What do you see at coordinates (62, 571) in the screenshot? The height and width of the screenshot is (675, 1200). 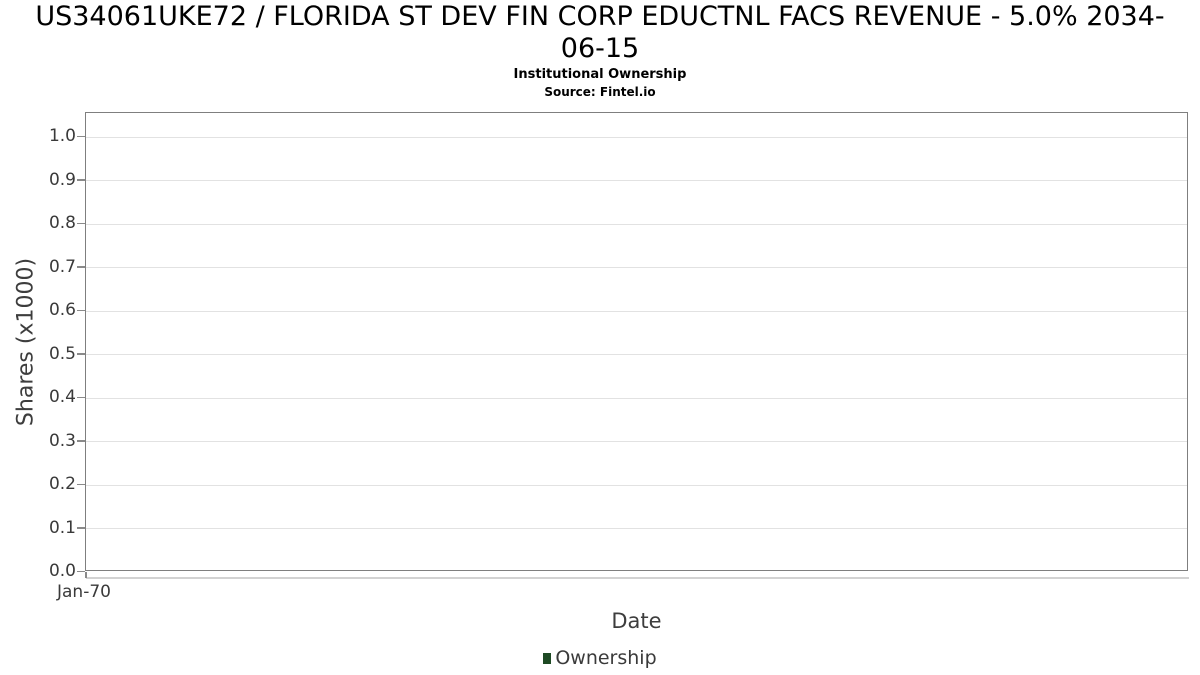 I see `y-tick-label: 0.0` at bounding box center [62, 571].